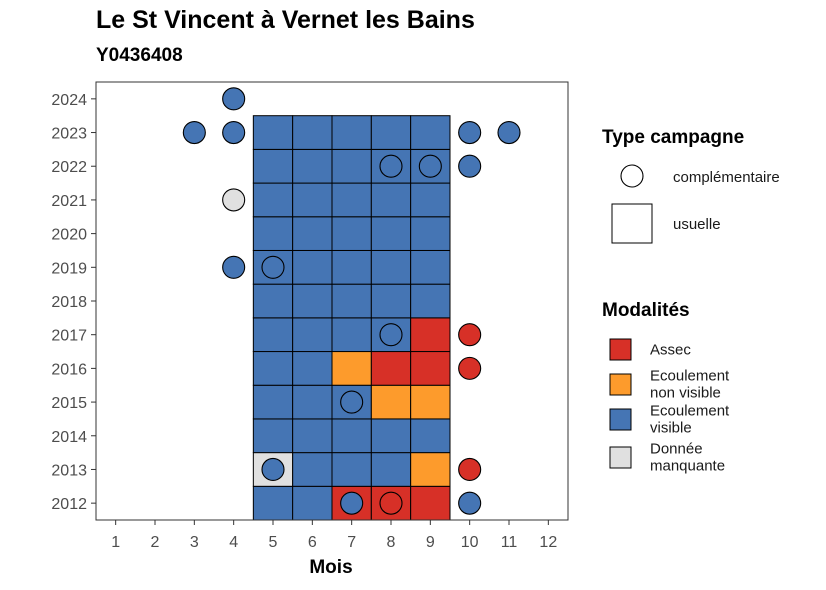 The width and height of the screenshot is (826, 590). What do you see at coordinates (312, 542) in the screenshot?
I see `x-tick-label-6: 6` at bounding box center [312, 542].